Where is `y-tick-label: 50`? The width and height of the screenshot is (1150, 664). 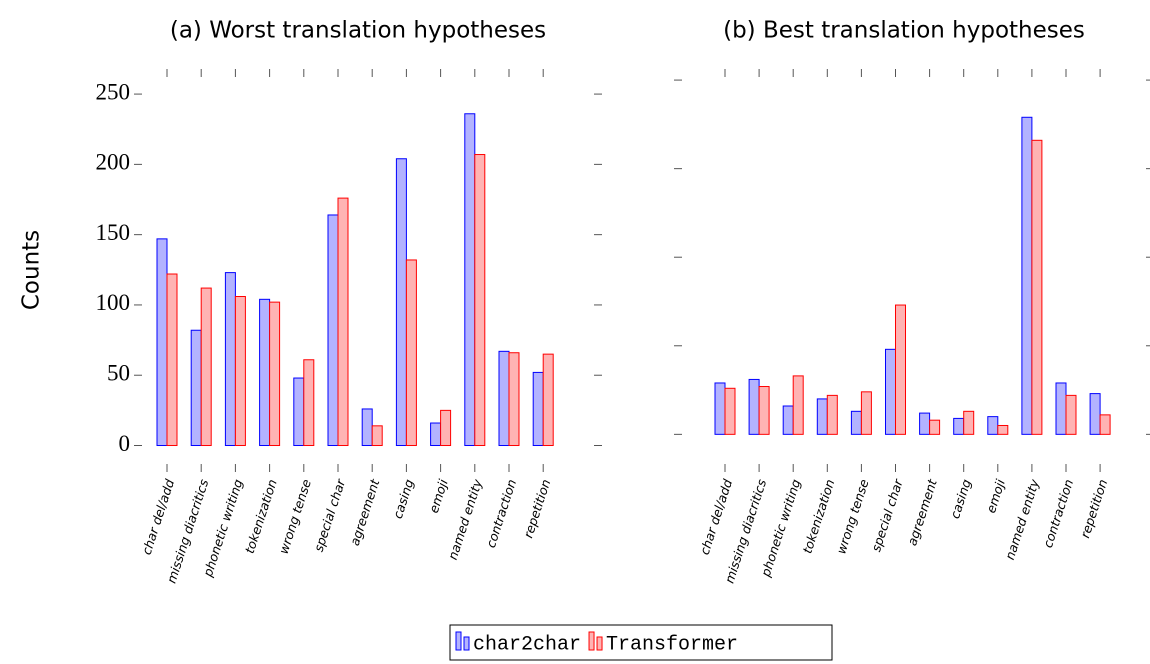
y-tick-label: 50 is located at coordinates (118, 373).